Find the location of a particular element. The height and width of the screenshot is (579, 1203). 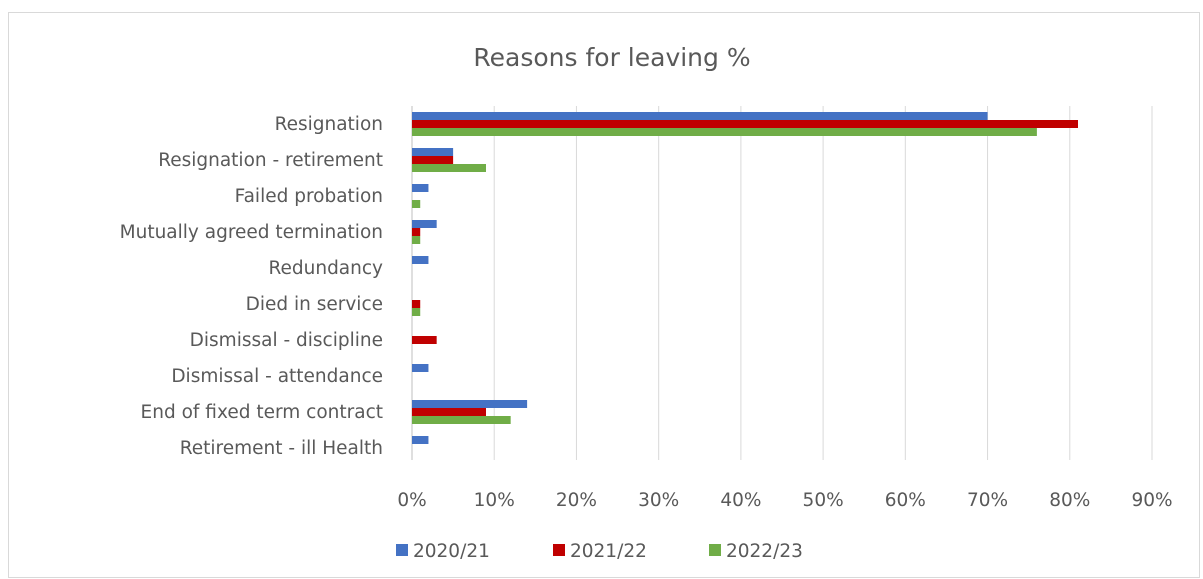

category-label: Mutually agreed termination is located at coordinates (251, 232).